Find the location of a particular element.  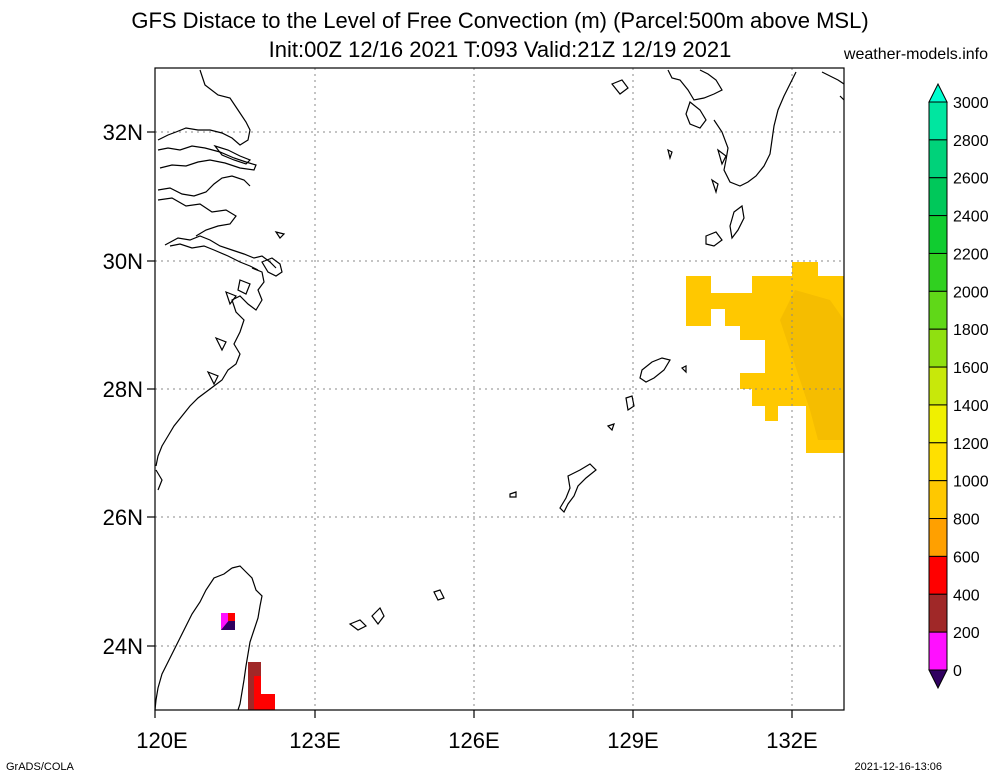

lon-label: 120E is located at coordinates (161, 740).